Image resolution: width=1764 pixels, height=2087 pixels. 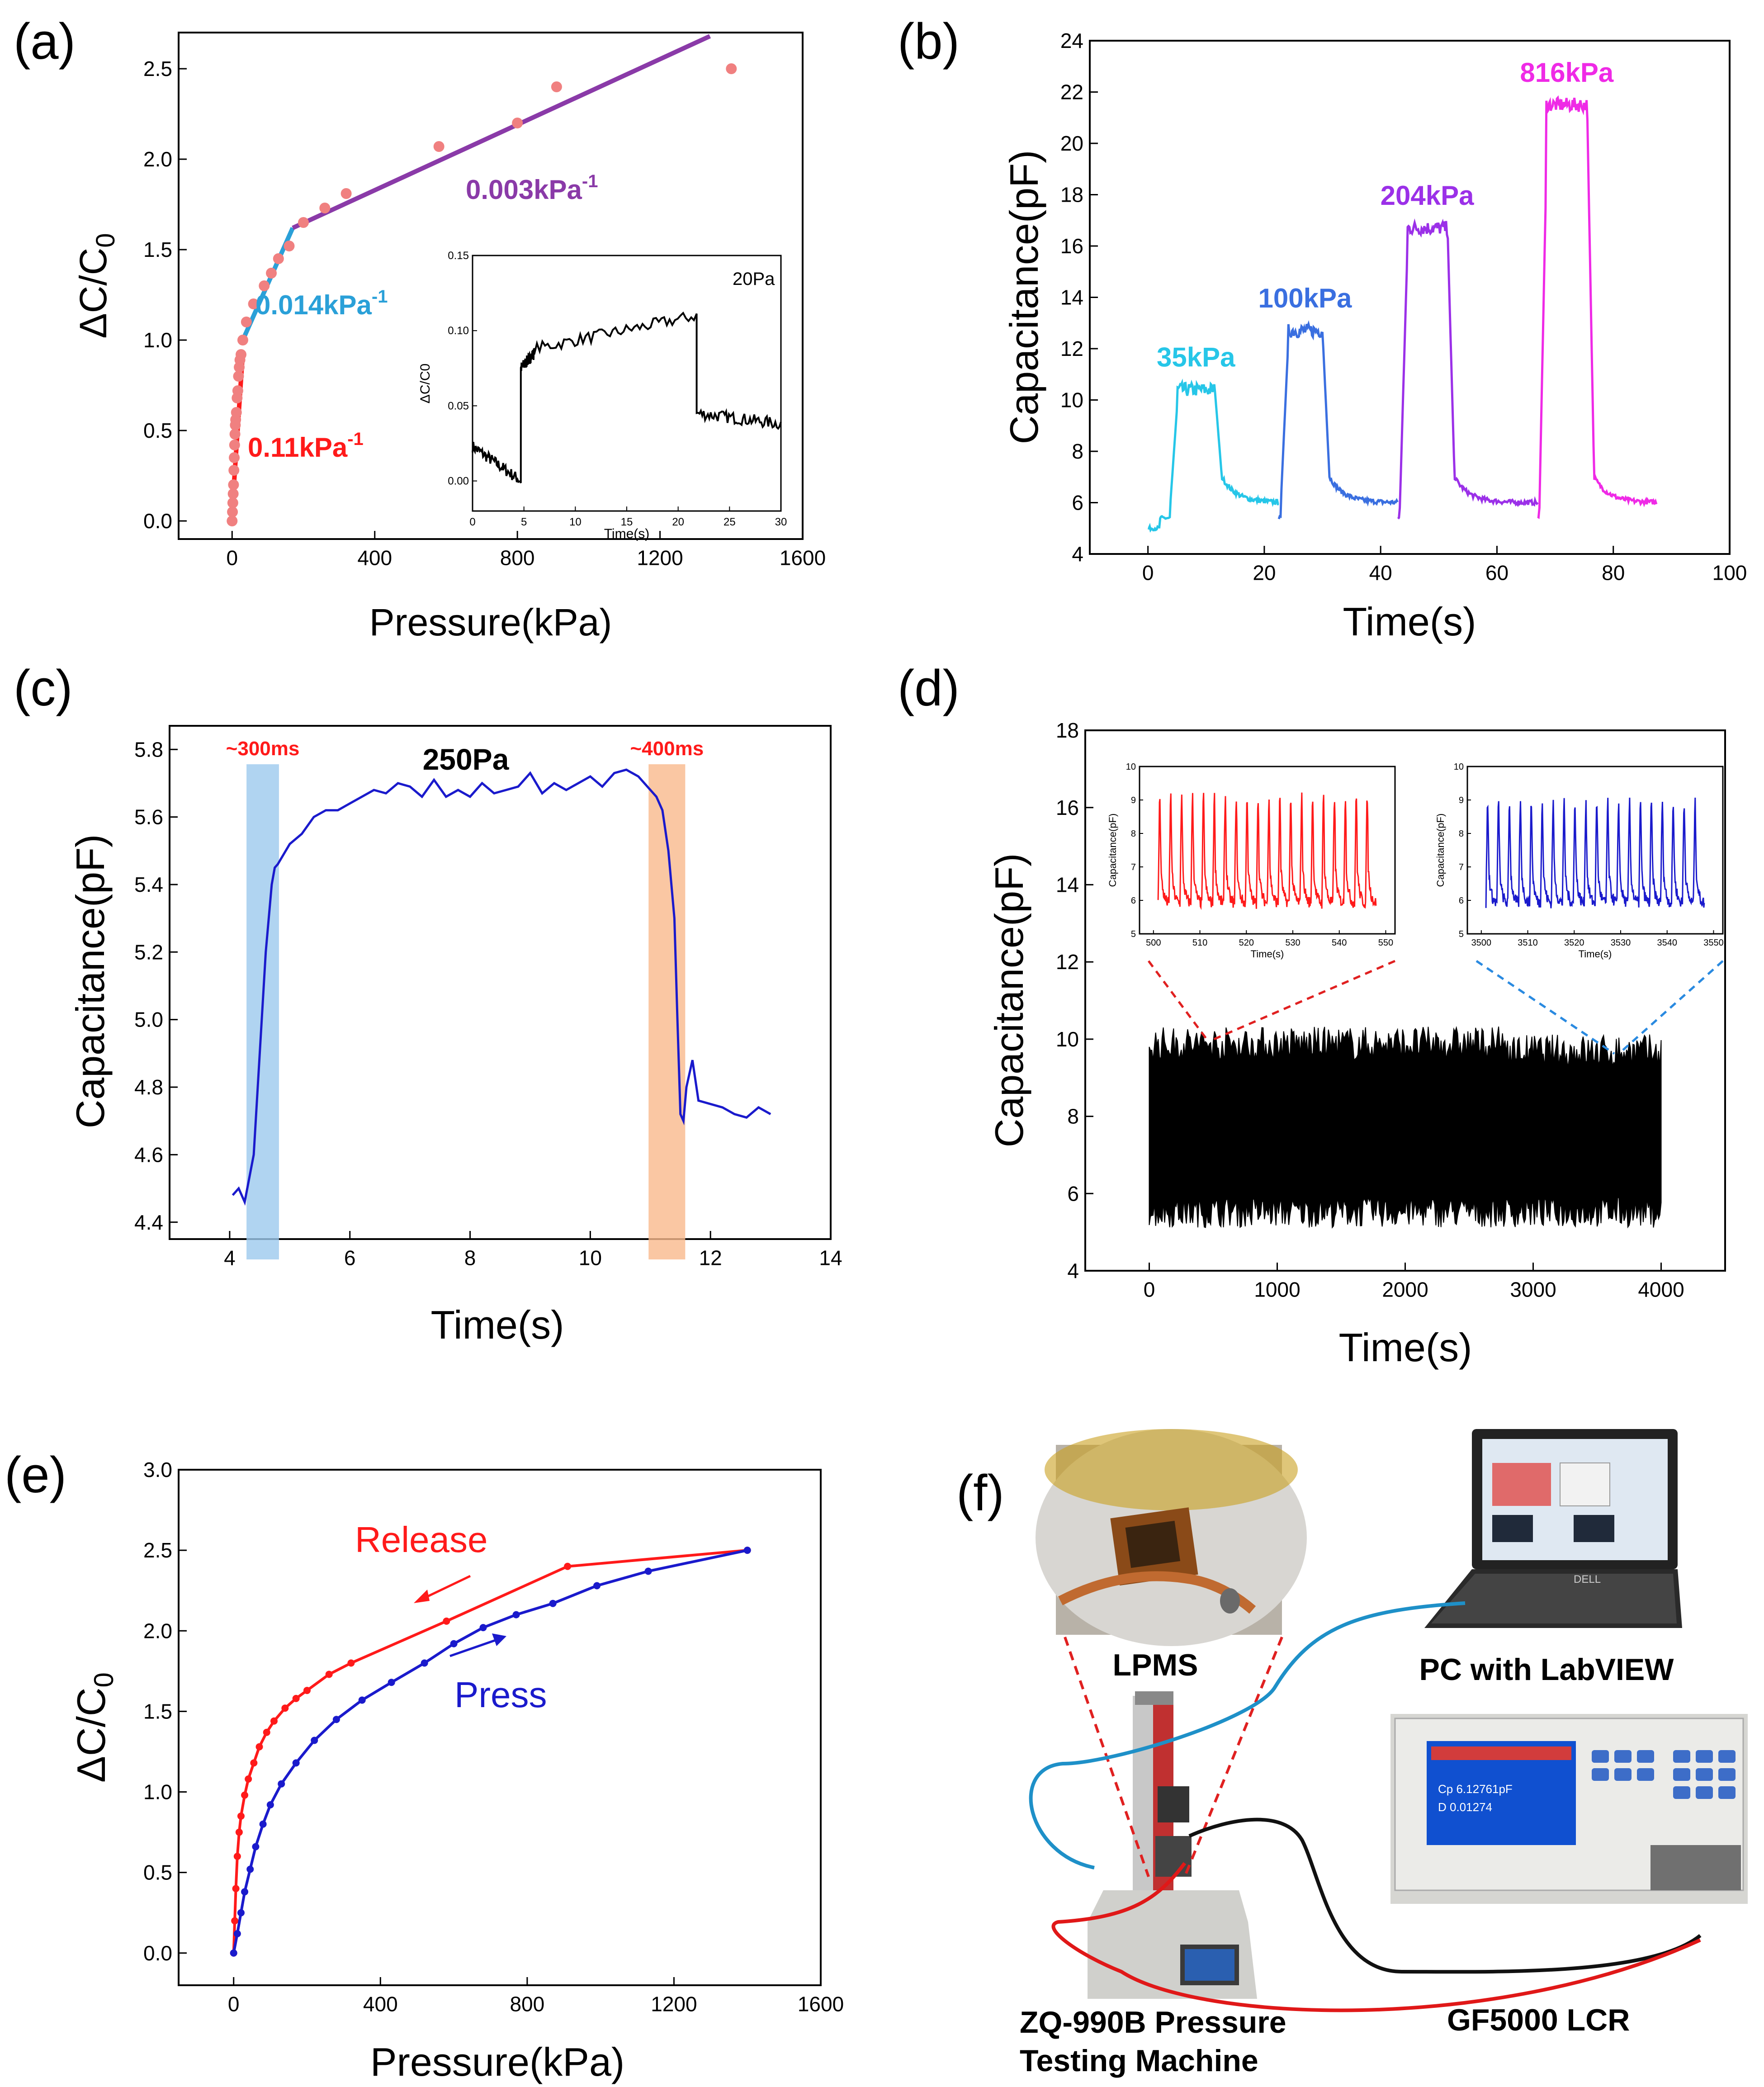 What do you see at coordinates (1067, 807) in the screenshot?
I see `y-tick-label: 16` at bounding box center [1067, 807].